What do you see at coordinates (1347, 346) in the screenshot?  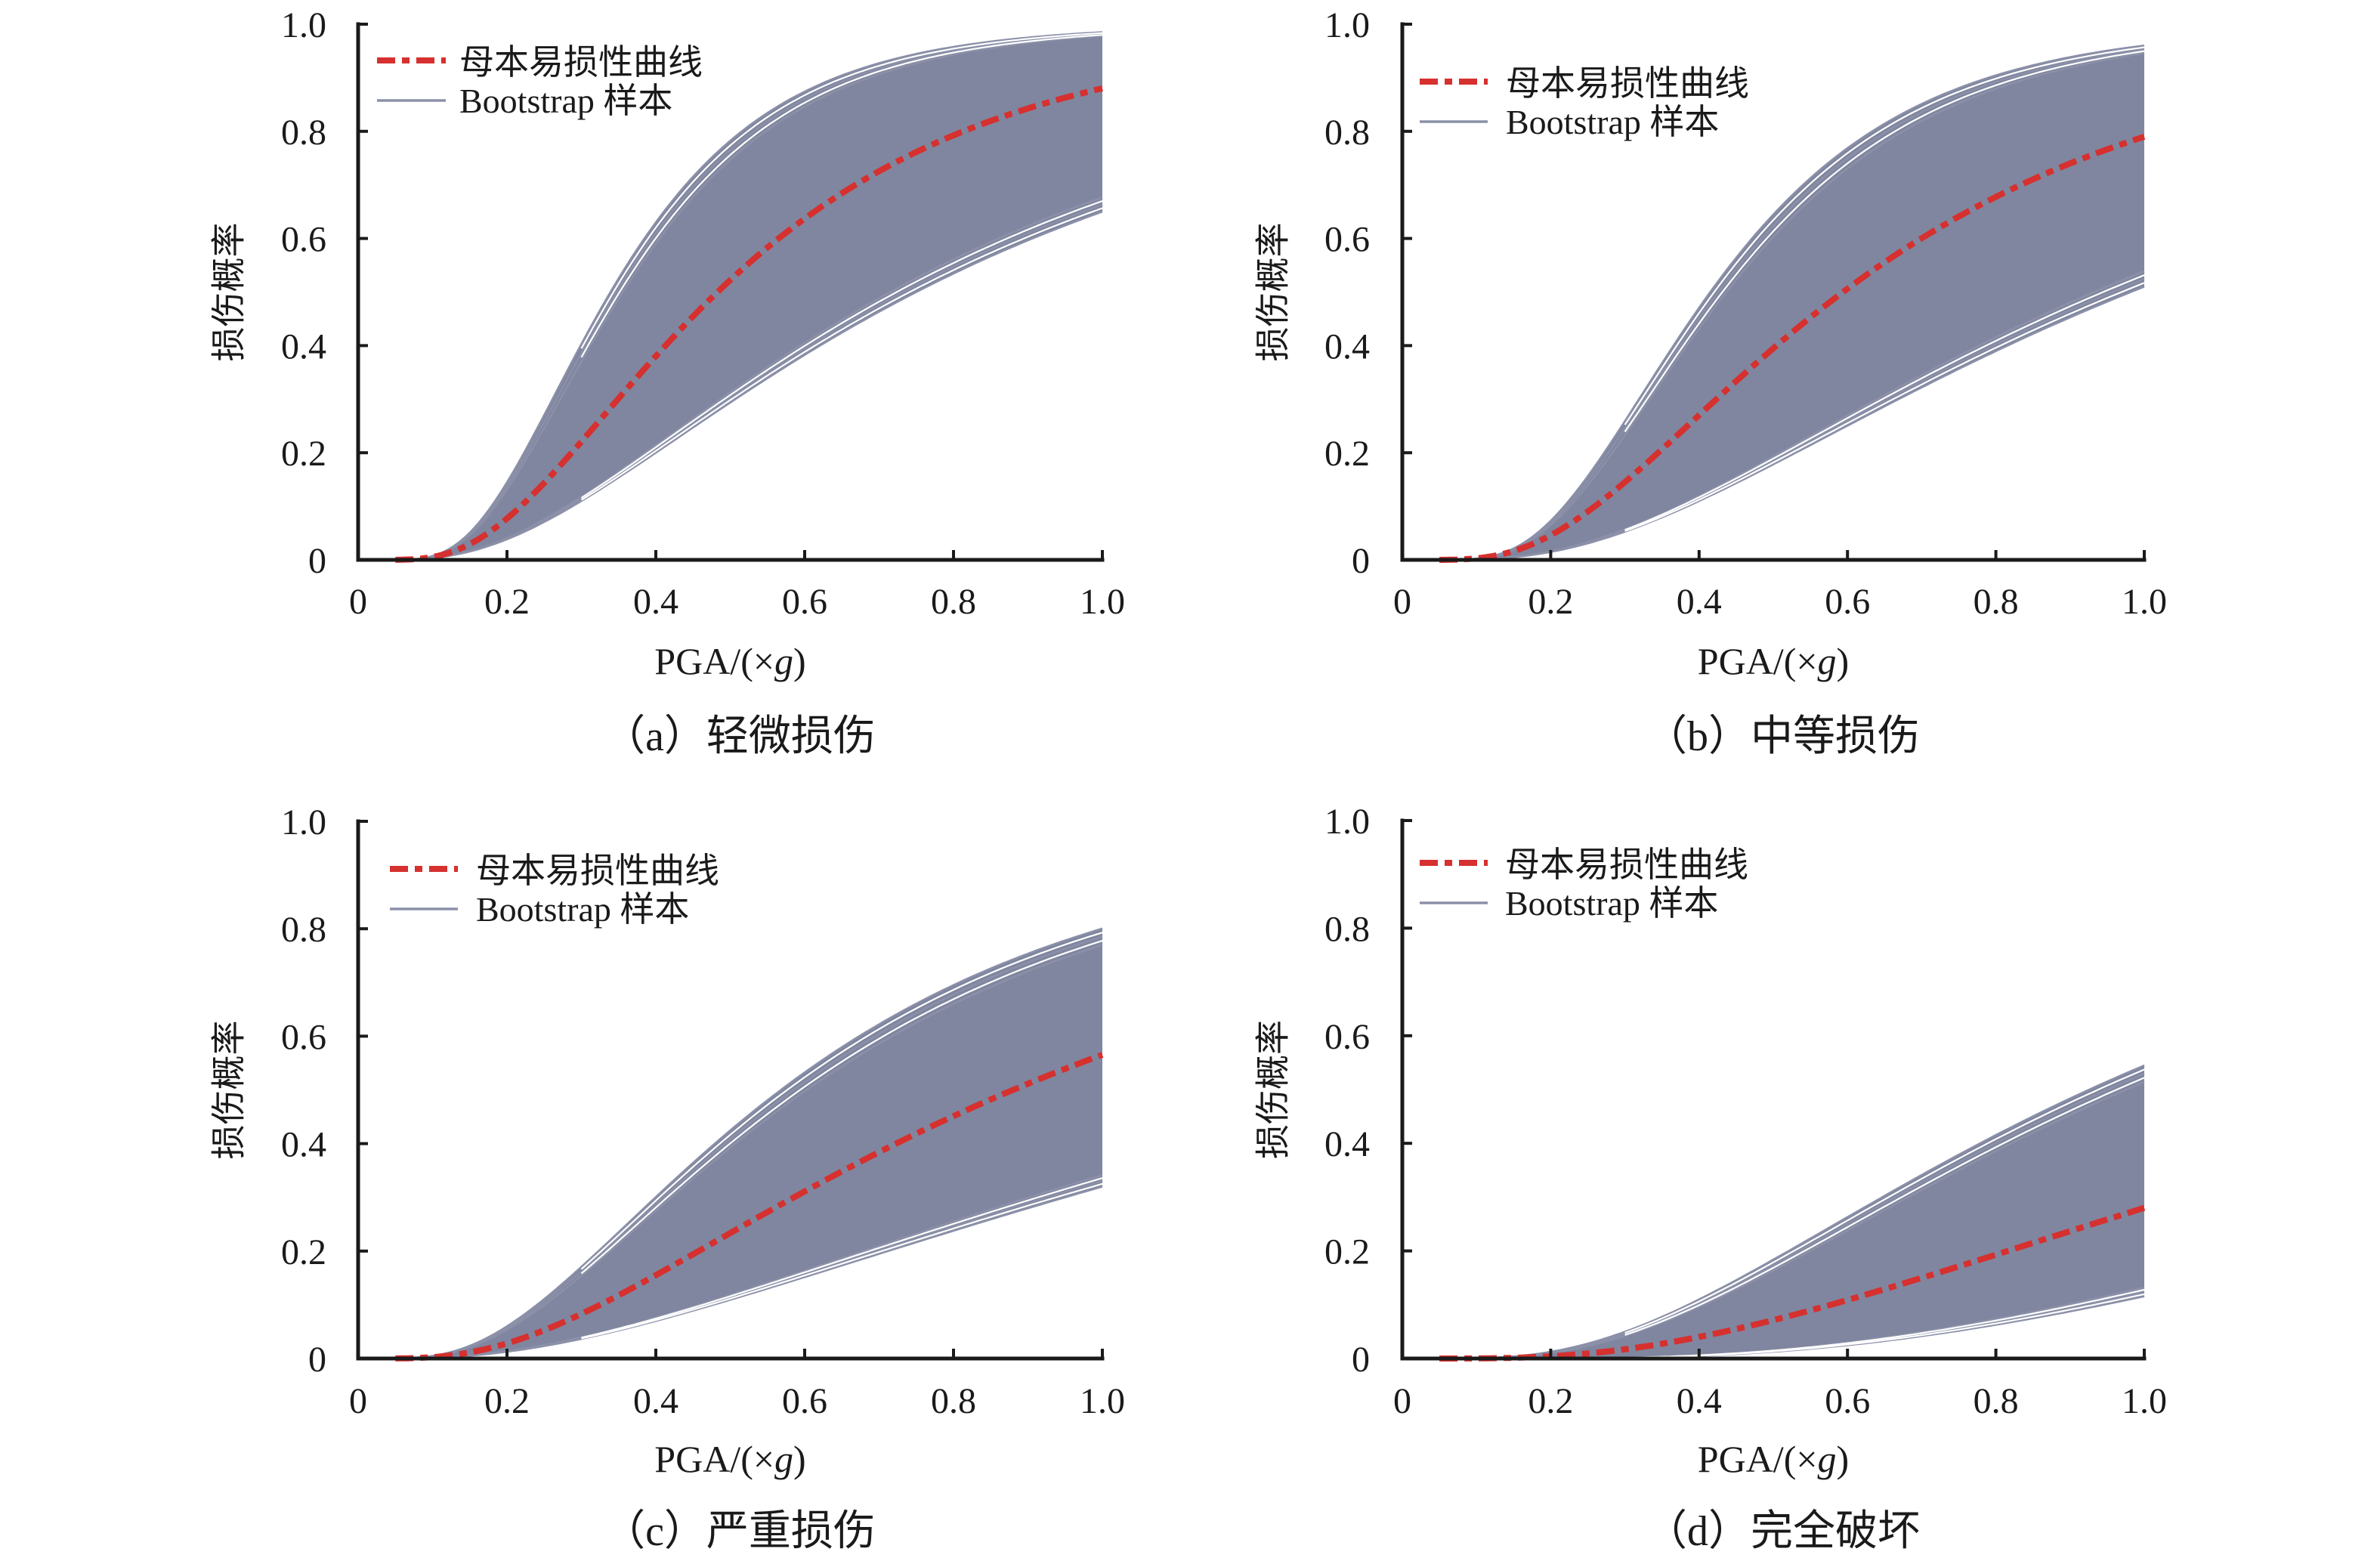 I see `y-tick-label: 0.4` at bounding box center [1347, 346].